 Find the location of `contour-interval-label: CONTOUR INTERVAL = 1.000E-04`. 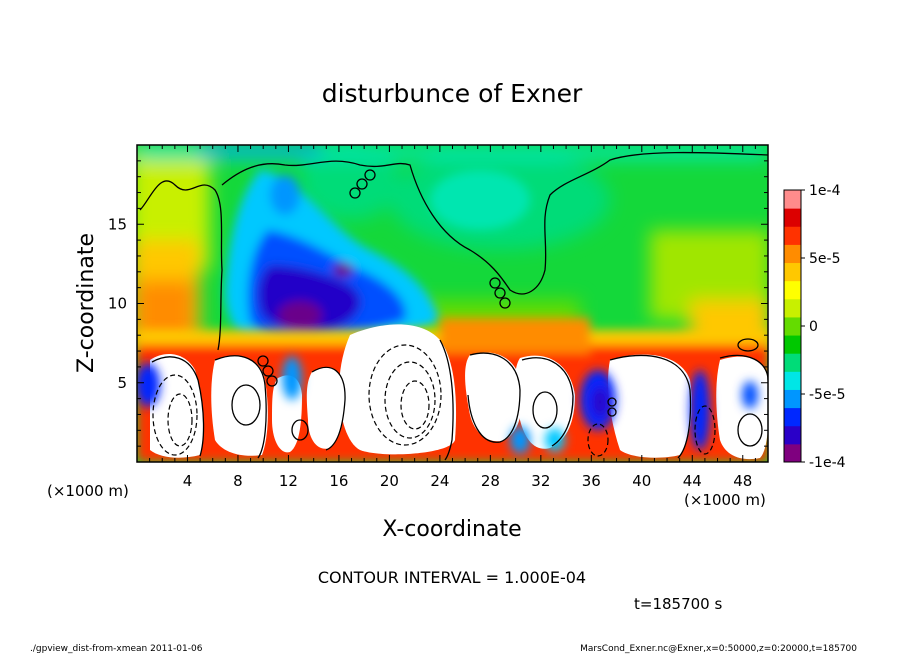

contour-interval-label: CONTOUR INTERVAL = 1.000E-04 is located at coordinates (452, 577).